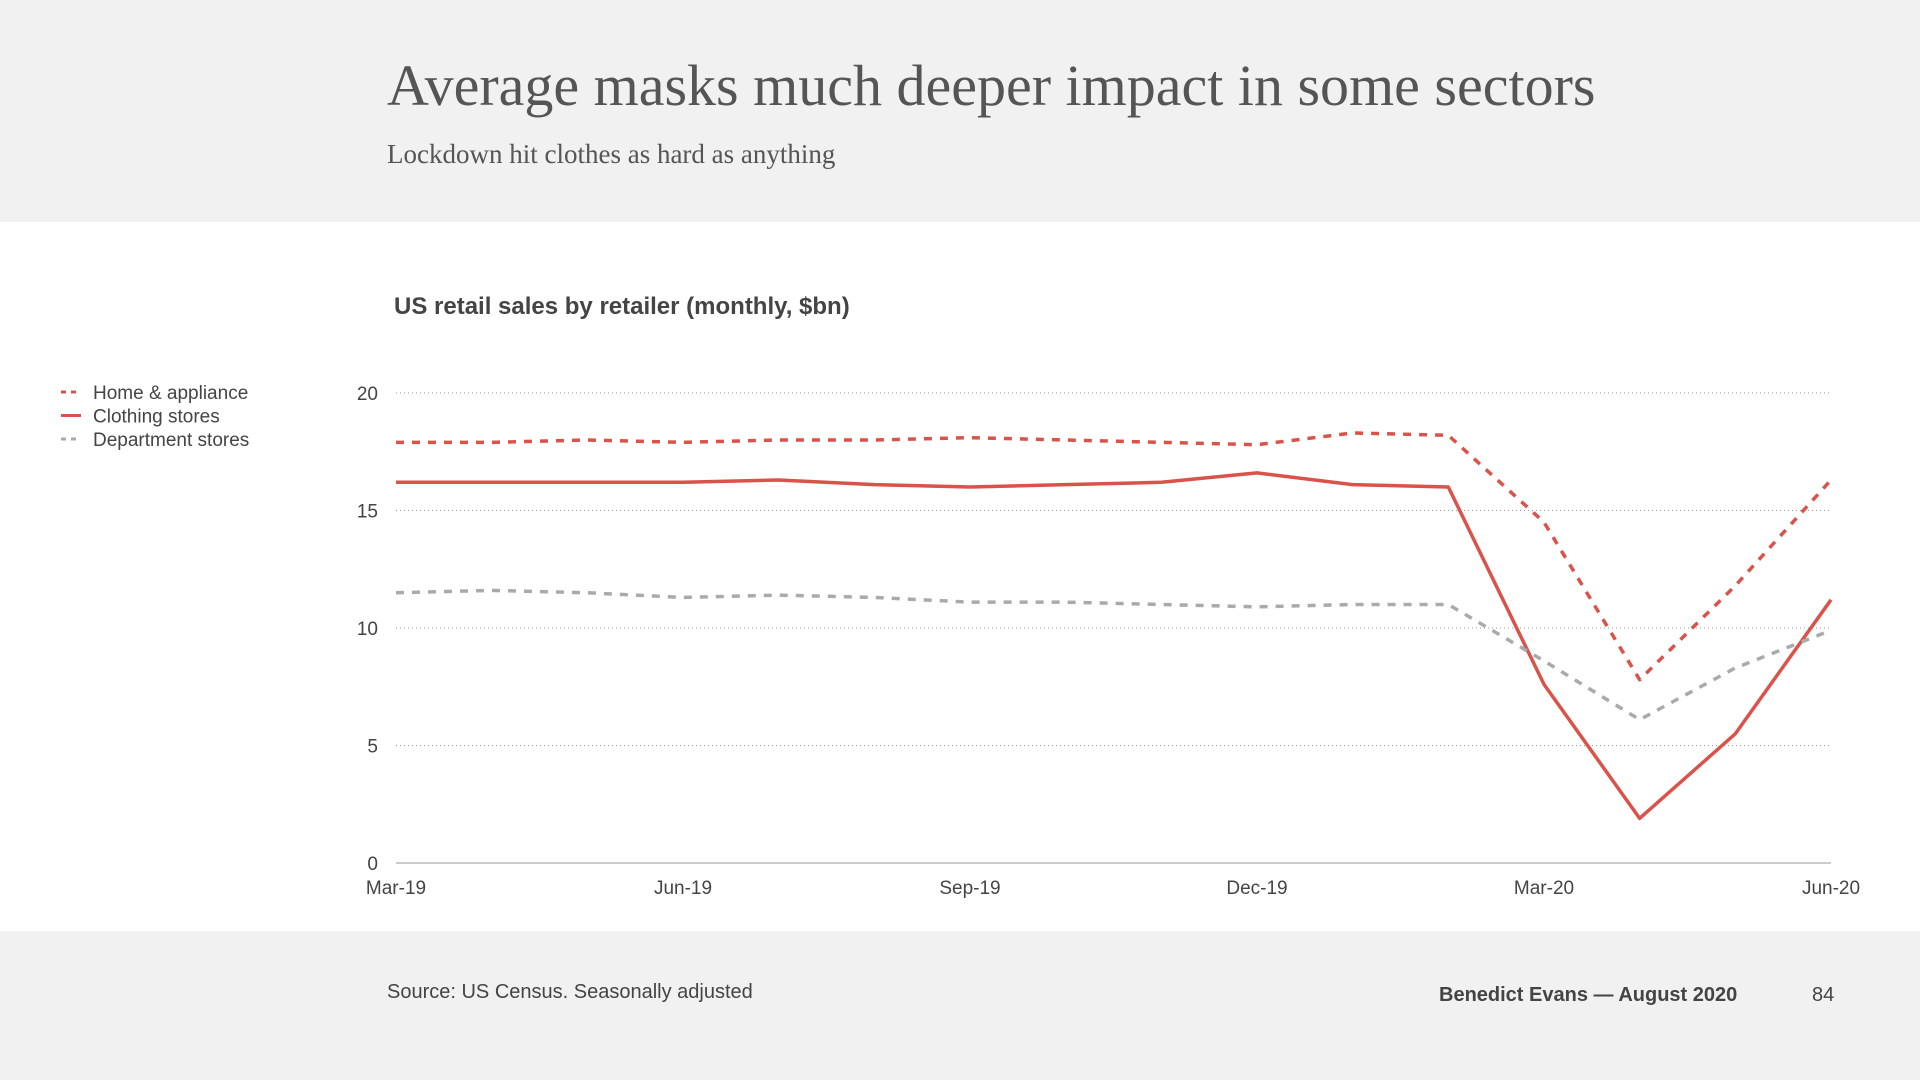 This screenshot has width=1920, height=1080. I want to click on y-tick-label: 10, so click(367, 629).